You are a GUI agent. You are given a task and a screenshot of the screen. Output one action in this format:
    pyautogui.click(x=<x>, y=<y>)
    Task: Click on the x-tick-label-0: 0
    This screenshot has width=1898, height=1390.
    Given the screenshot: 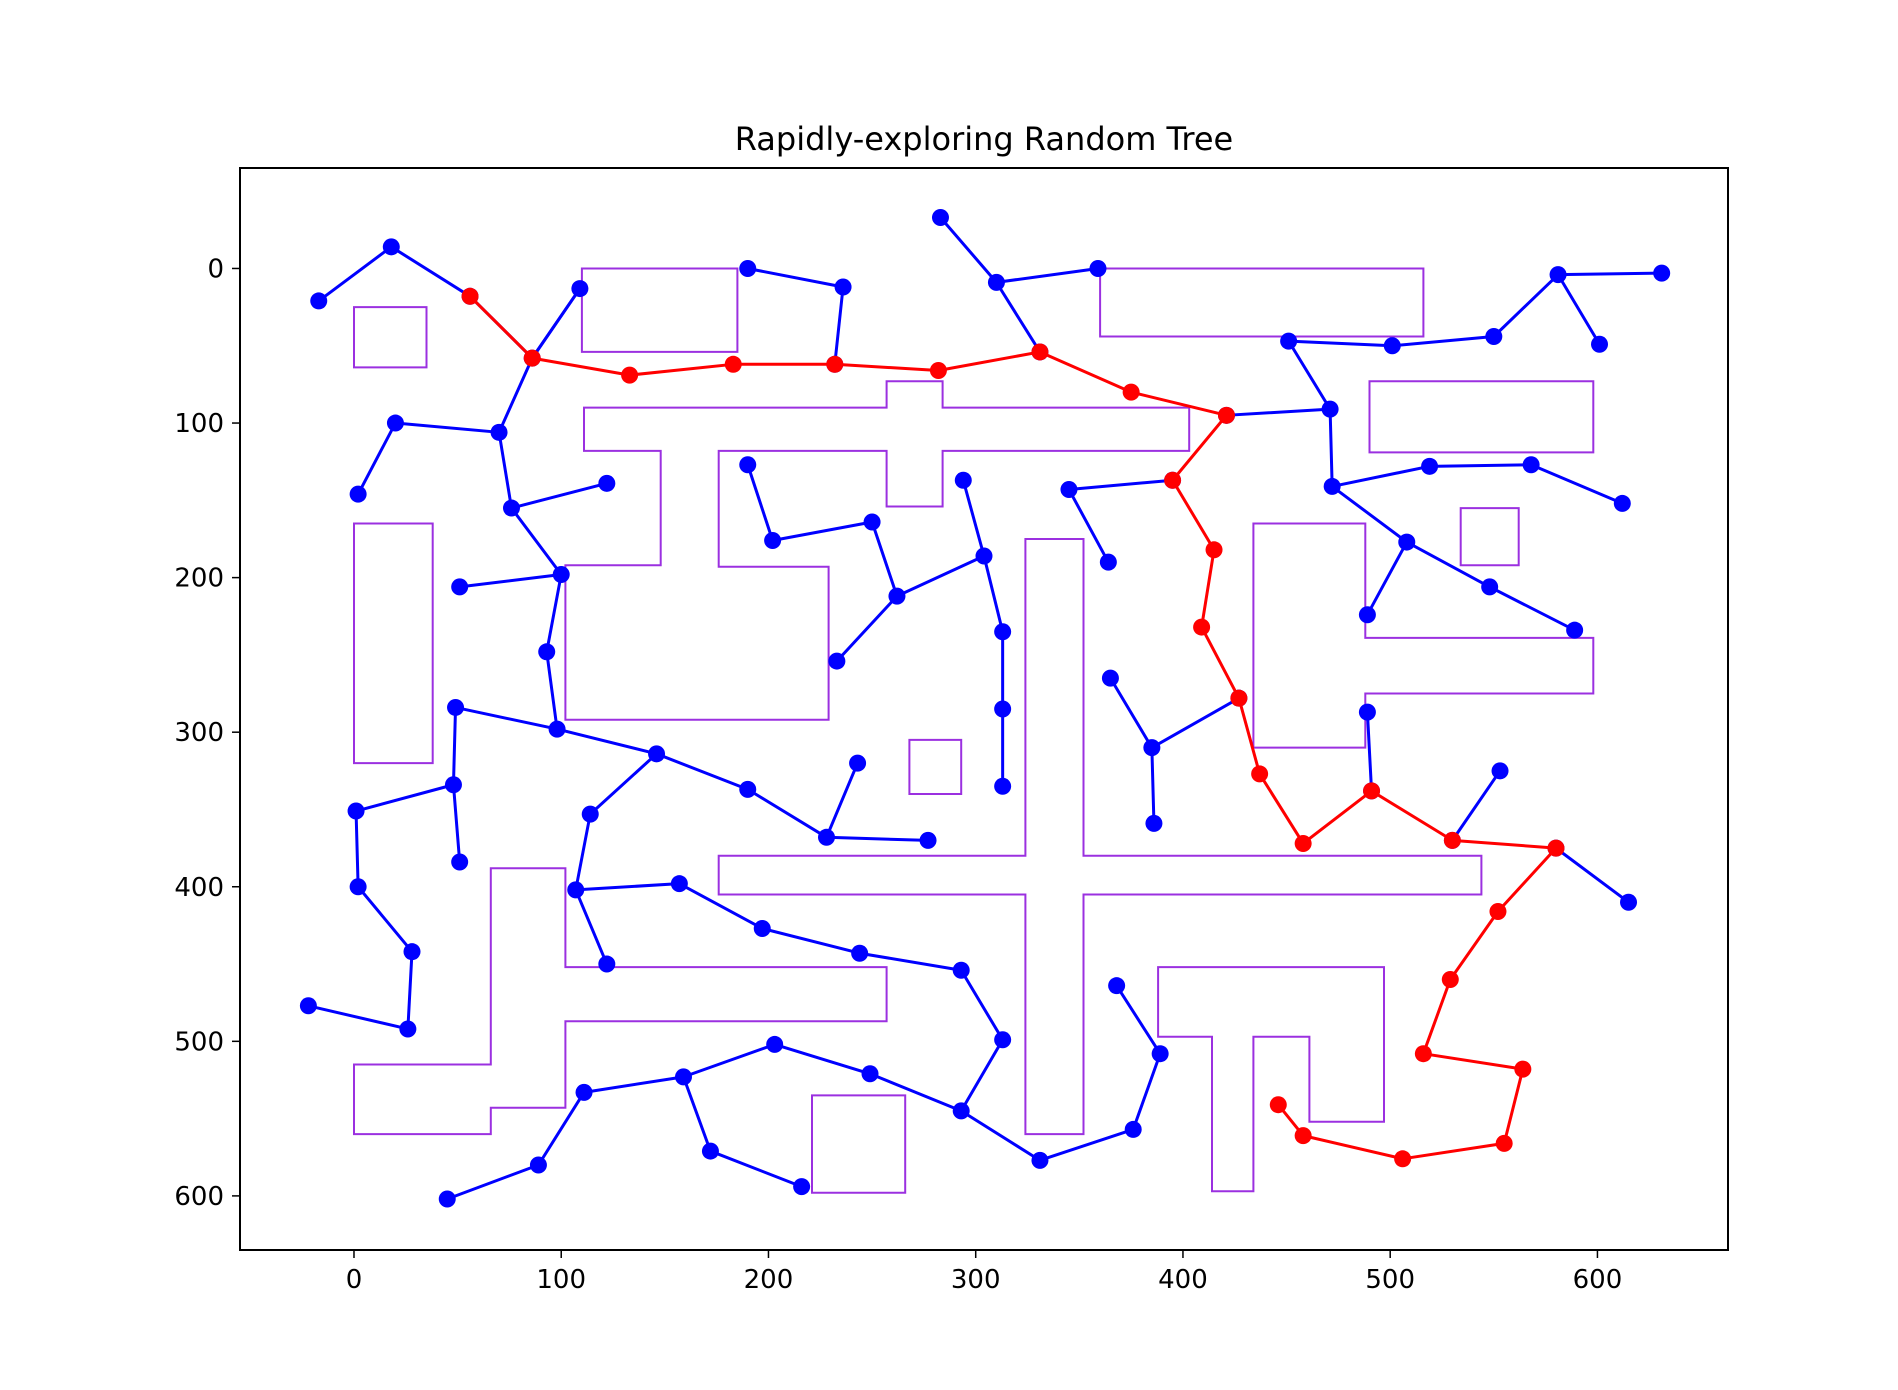 What is the action you would take?
    pyautogui.click(x=354, y=1280)
    